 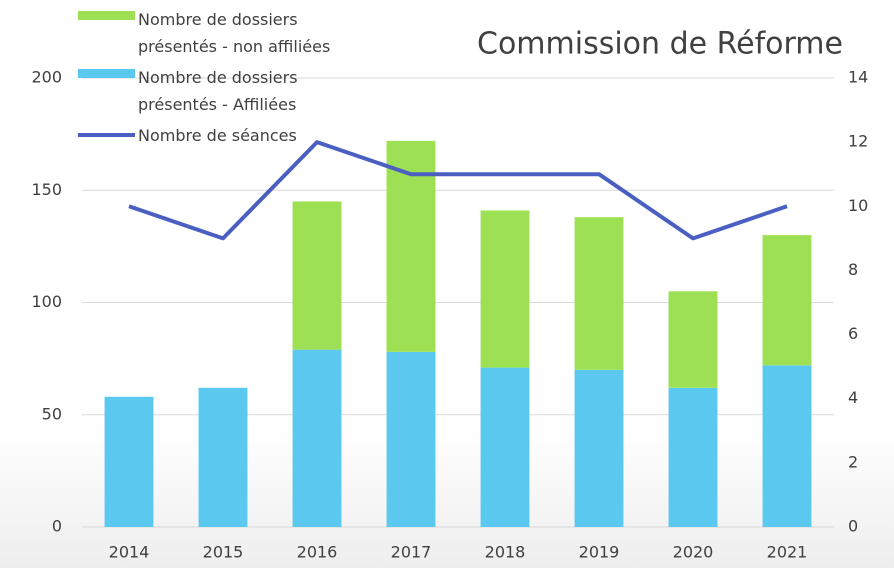 What do you see at coordinates (217, 135) in the screenshot?
I see `legend-label: Nombre de séances` at bounding box center [217, 135].